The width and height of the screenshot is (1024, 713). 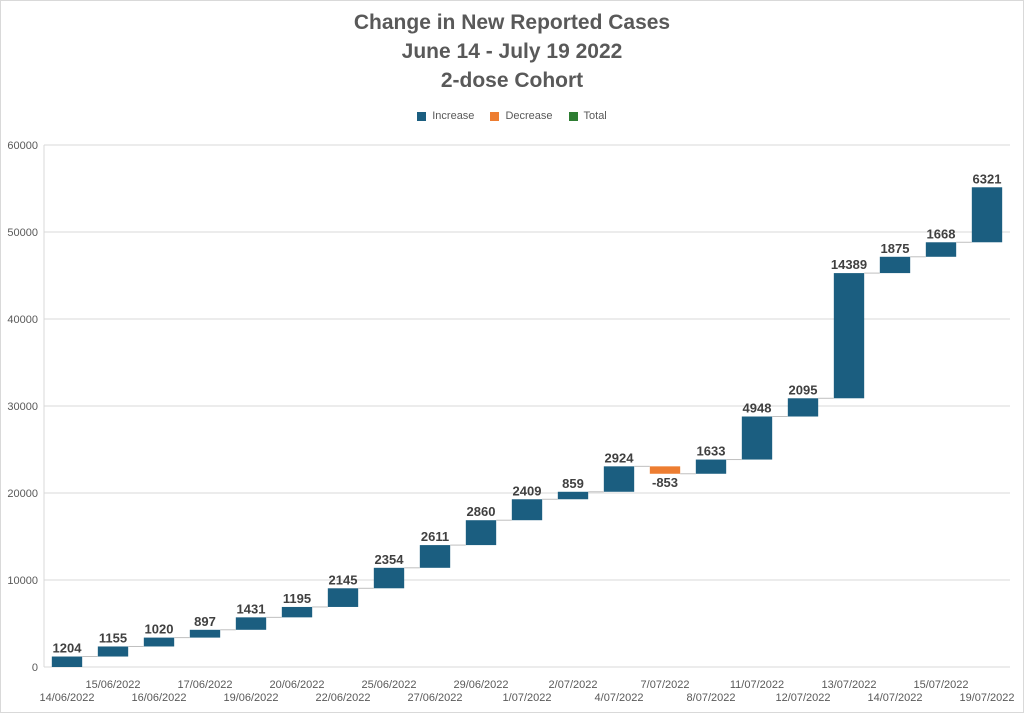 What do you see at coordinates (22, 581) in the screenshot?
I see `y-tick-label: 10000` at bounding box center [22, 581].